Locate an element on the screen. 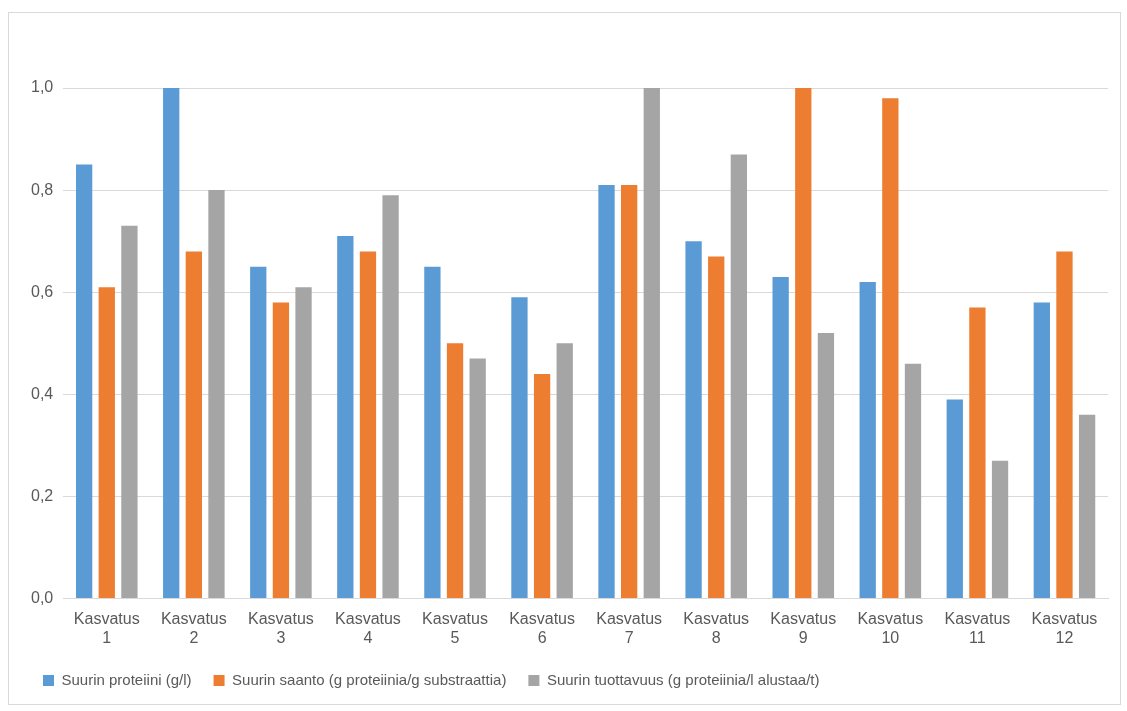  x-tick-label: Kasvatus 5 is located at coordinates (455, 627).